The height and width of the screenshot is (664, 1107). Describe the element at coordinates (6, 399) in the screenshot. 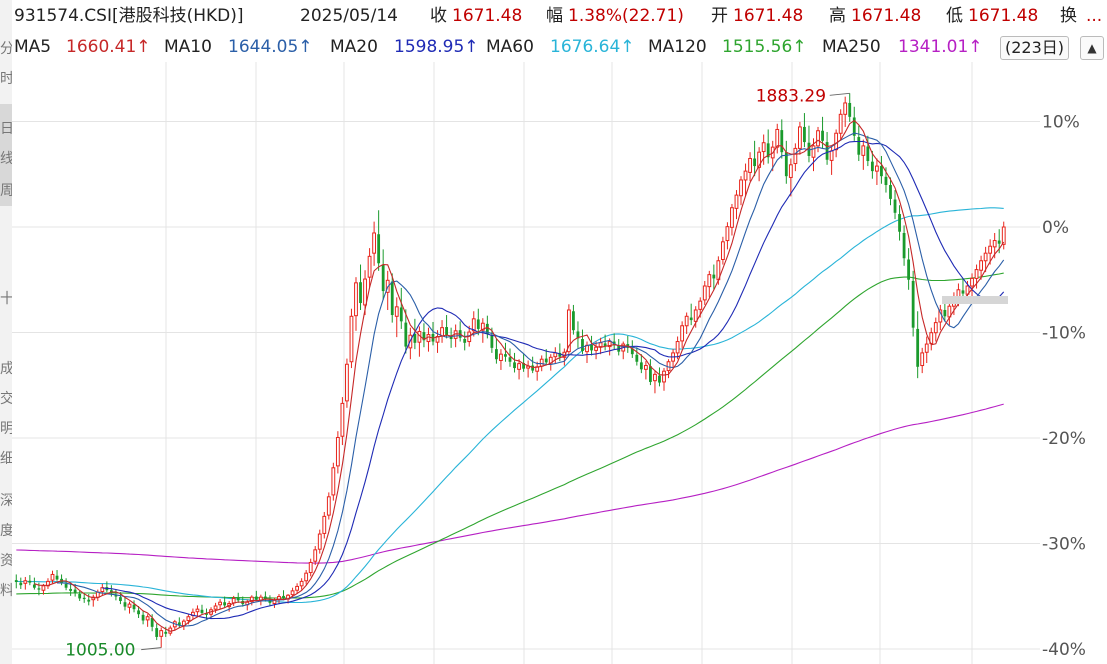

I see `left-toolbar-glyph: 交` at that location.